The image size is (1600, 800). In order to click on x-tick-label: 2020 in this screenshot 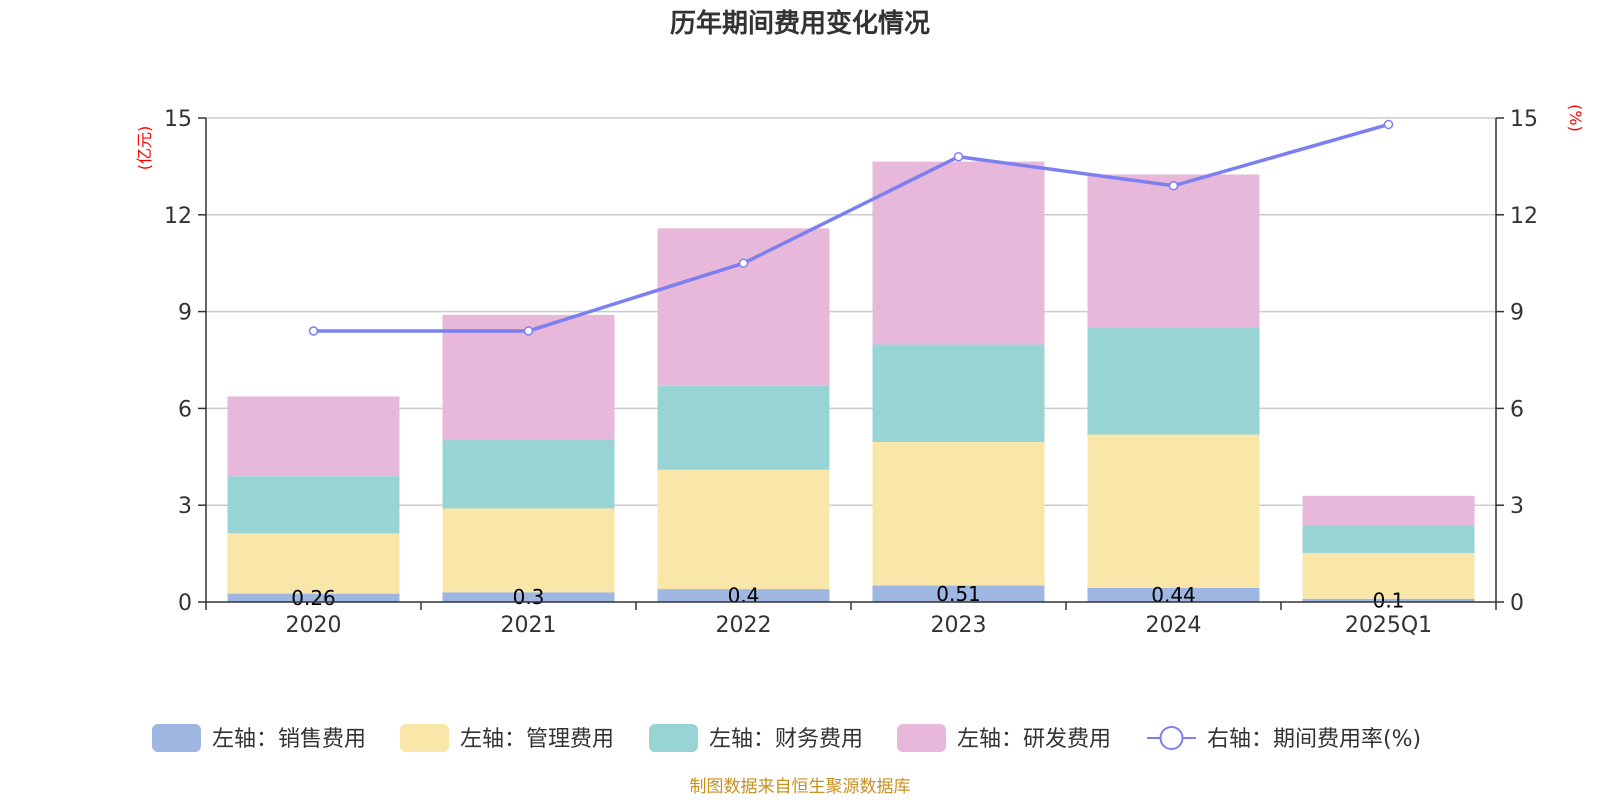, I will do `click(314, 625)`.